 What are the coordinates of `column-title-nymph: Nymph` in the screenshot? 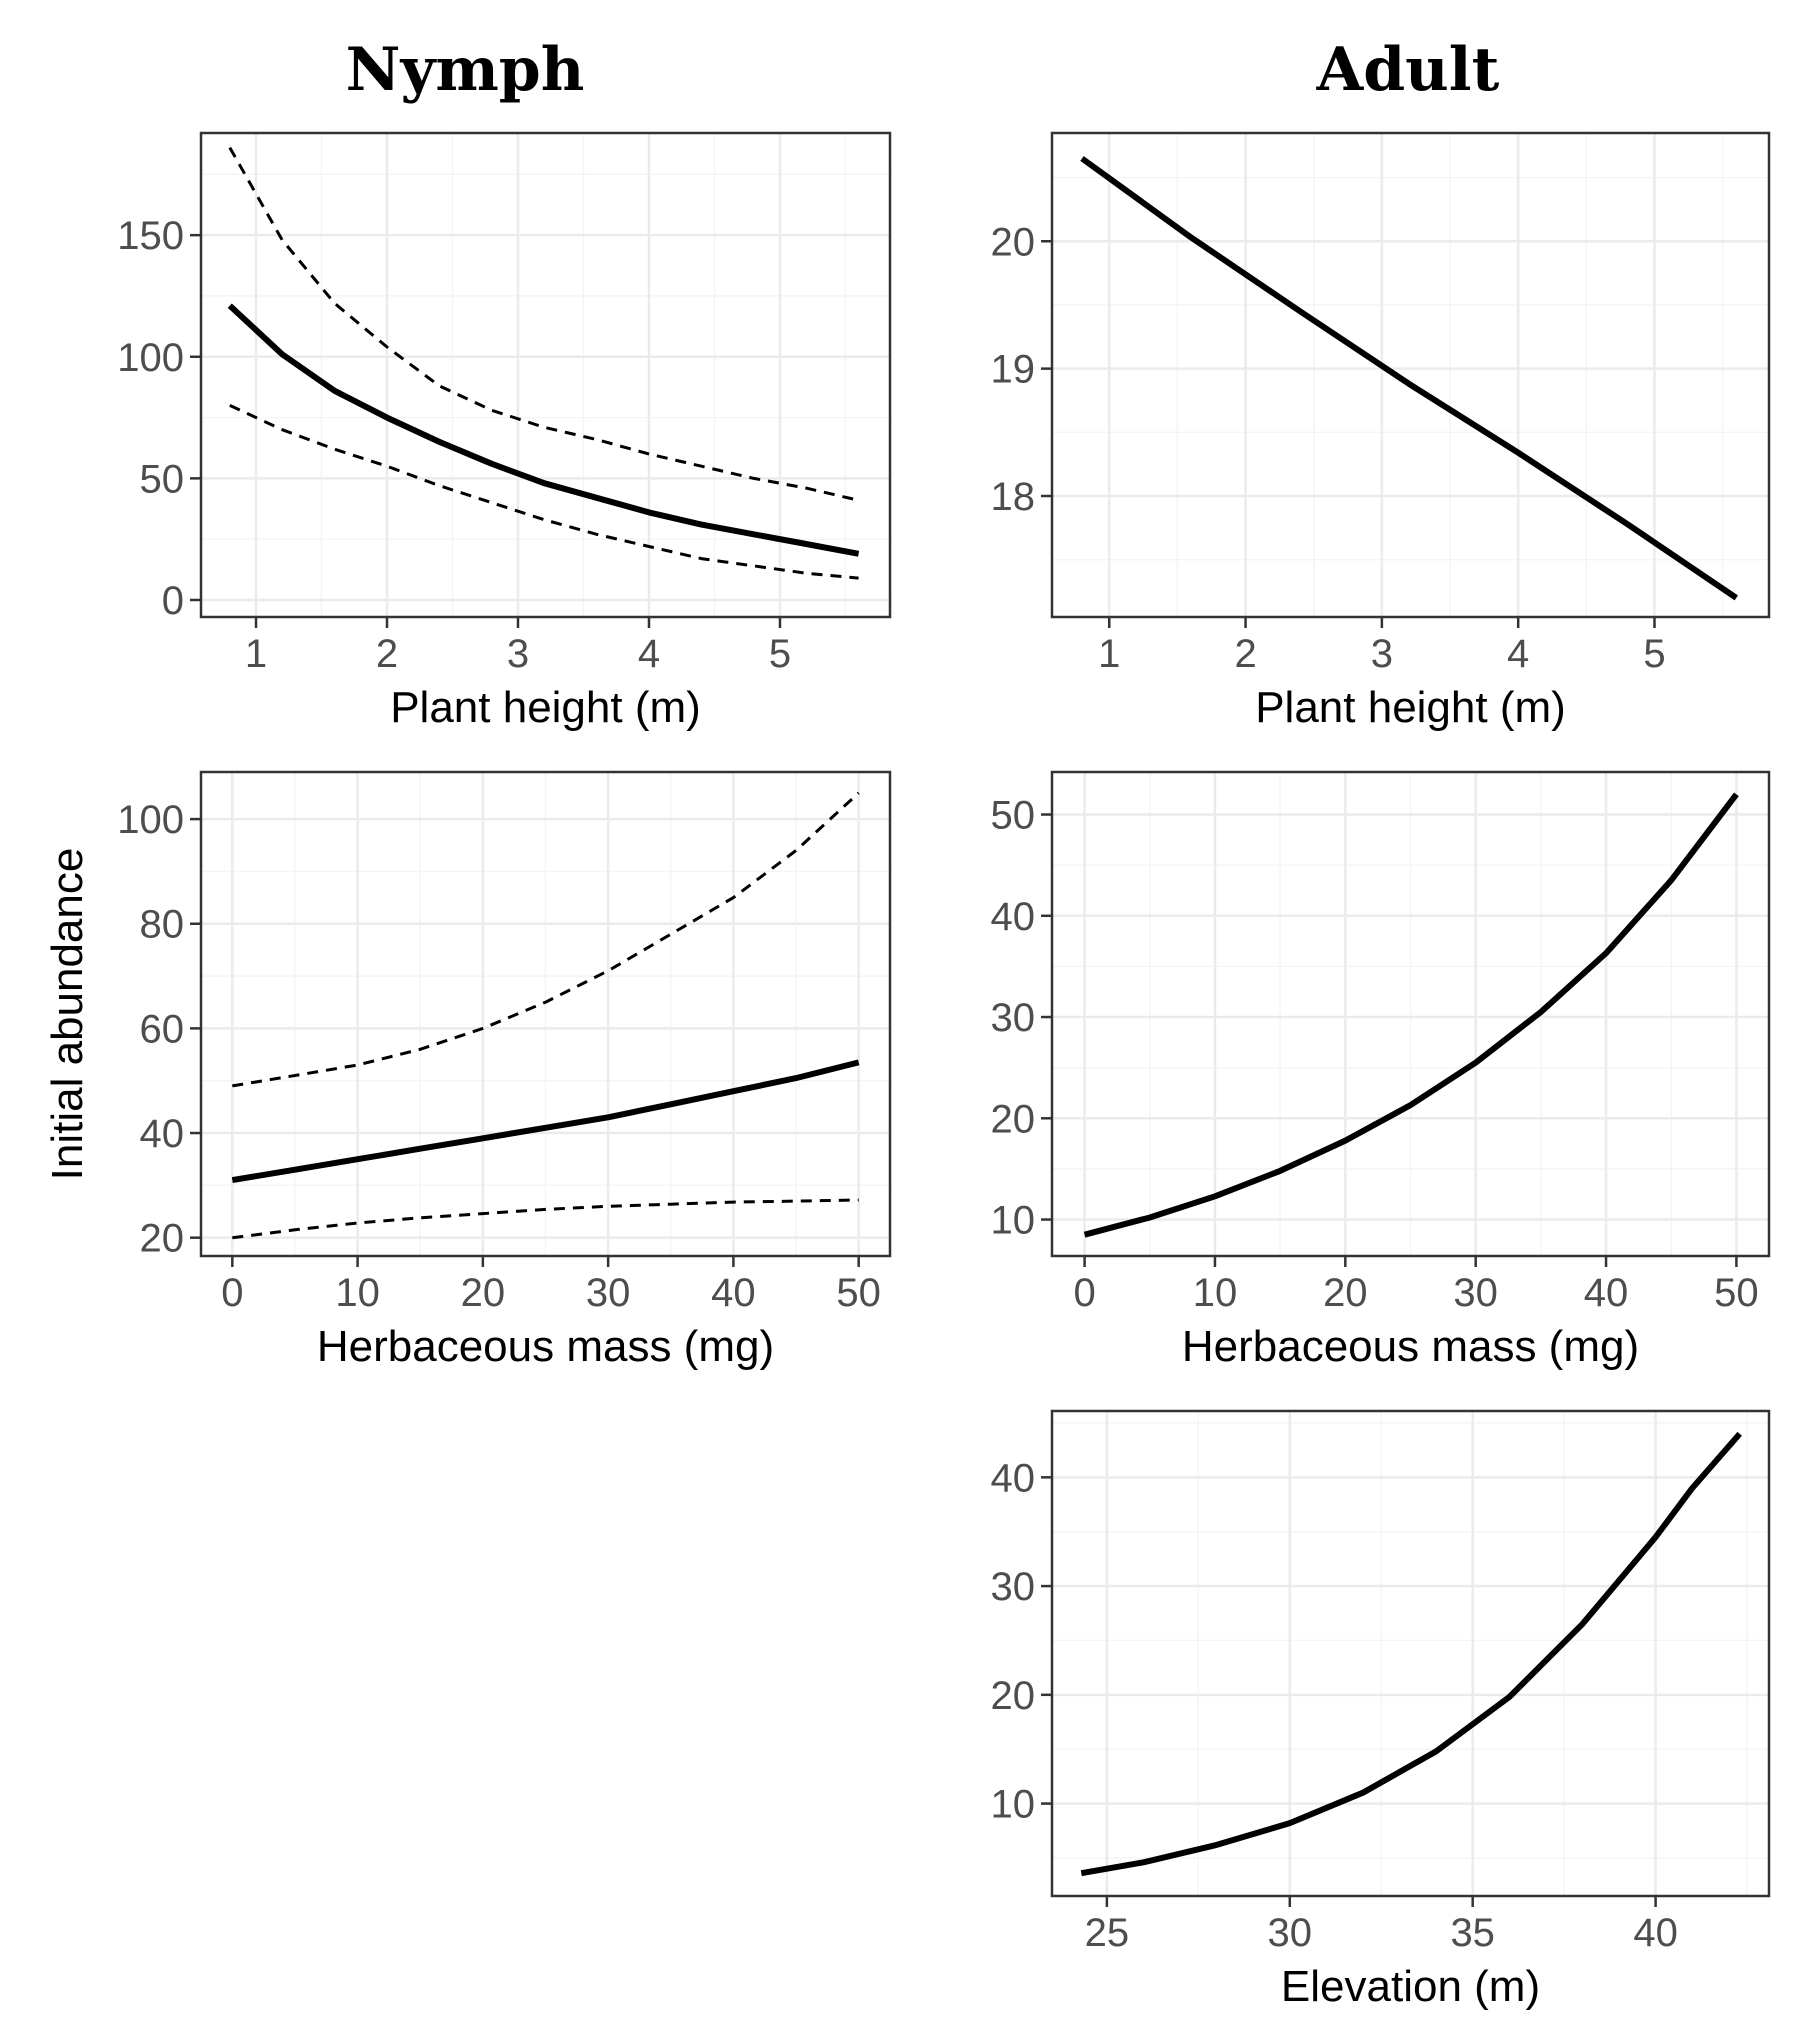 It's located at (465, 70).